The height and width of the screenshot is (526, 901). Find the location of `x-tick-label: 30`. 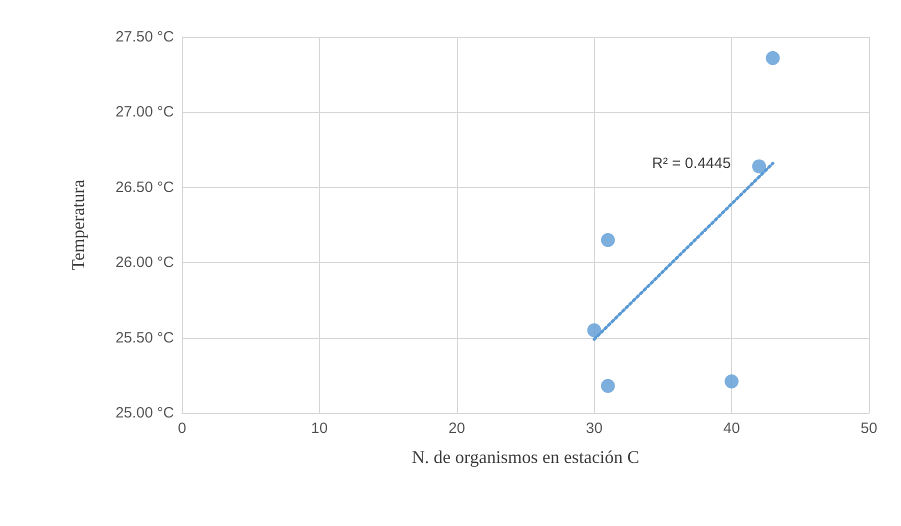

x-tick-label: 30 is located at coordinates (594, 428).